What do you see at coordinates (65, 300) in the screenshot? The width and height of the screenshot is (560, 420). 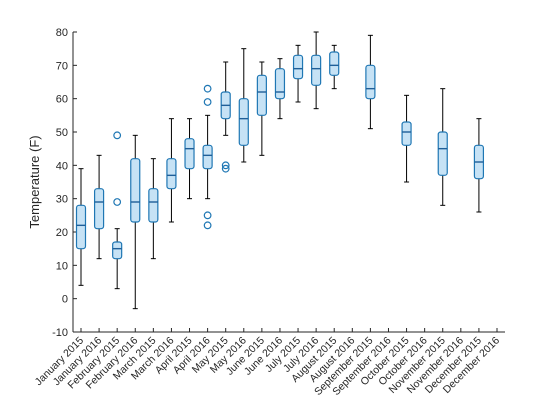 I see `y-tick-label: 0` at bounding box center [65, 300].